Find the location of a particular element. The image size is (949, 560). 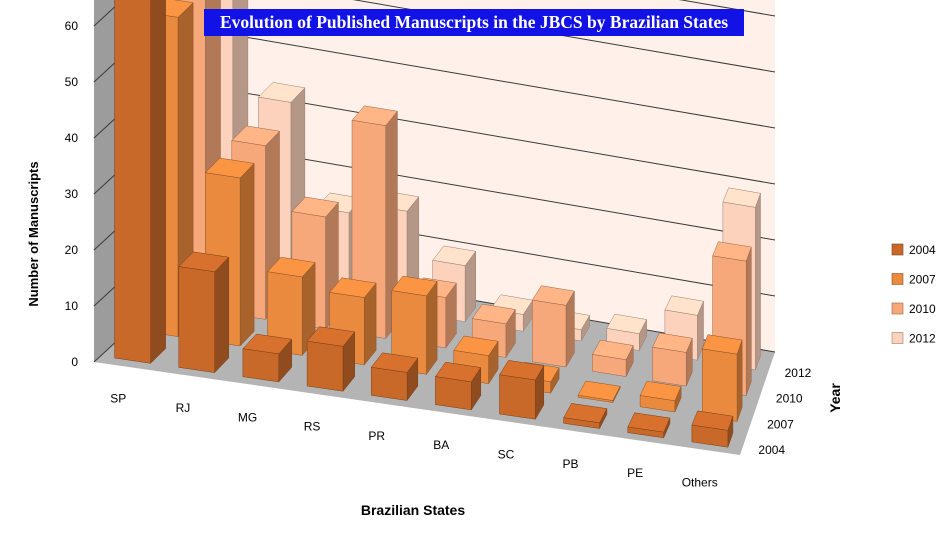

y-tick-label: 40 is located at coordinates (72, 138).